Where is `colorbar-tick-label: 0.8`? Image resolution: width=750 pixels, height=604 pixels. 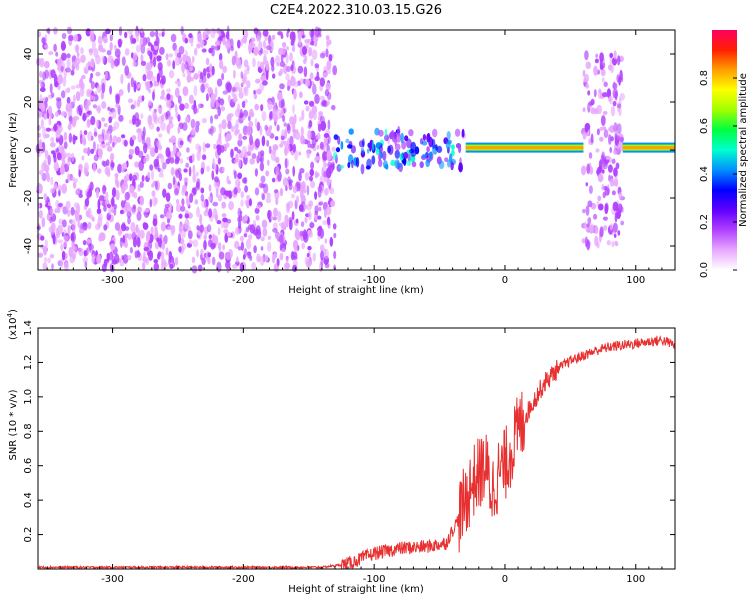 colorbar-tick-label: 0.8 is located at coordinates (704, 78).